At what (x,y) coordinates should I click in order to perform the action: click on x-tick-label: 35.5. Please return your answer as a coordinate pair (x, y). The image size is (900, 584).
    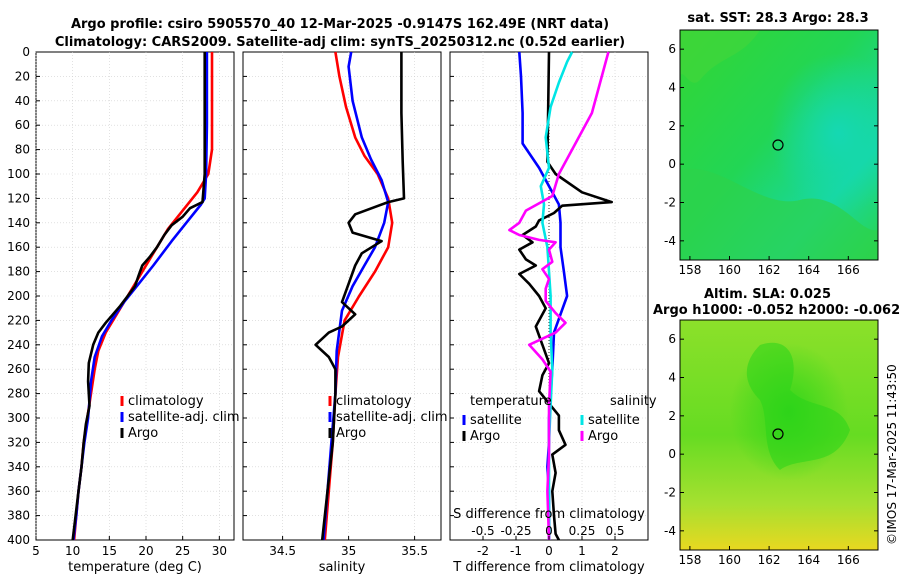
    Looking at the image, I should click on (414, 551).